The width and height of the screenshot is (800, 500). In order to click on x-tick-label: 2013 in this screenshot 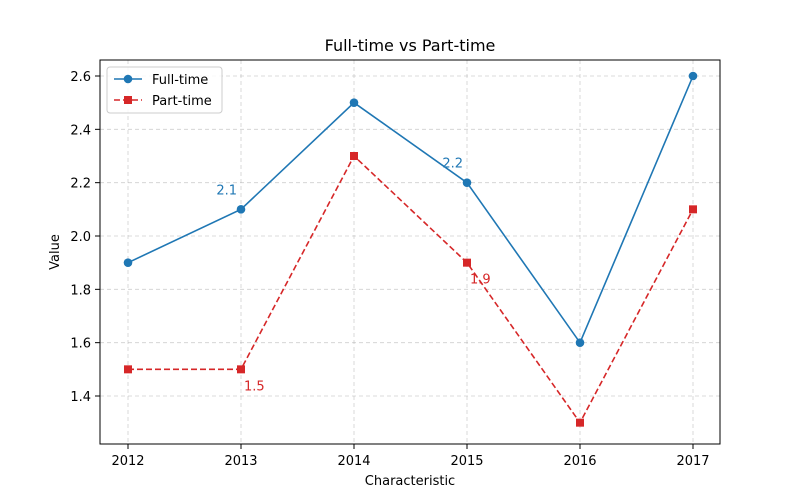, I will do `click(240, 461)`.